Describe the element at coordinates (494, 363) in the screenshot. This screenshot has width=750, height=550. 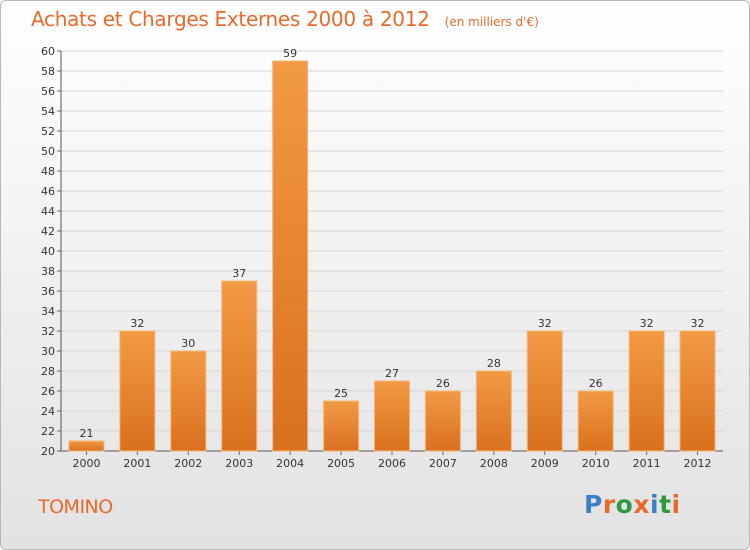
I see `data-label-2008: 28` at that location.